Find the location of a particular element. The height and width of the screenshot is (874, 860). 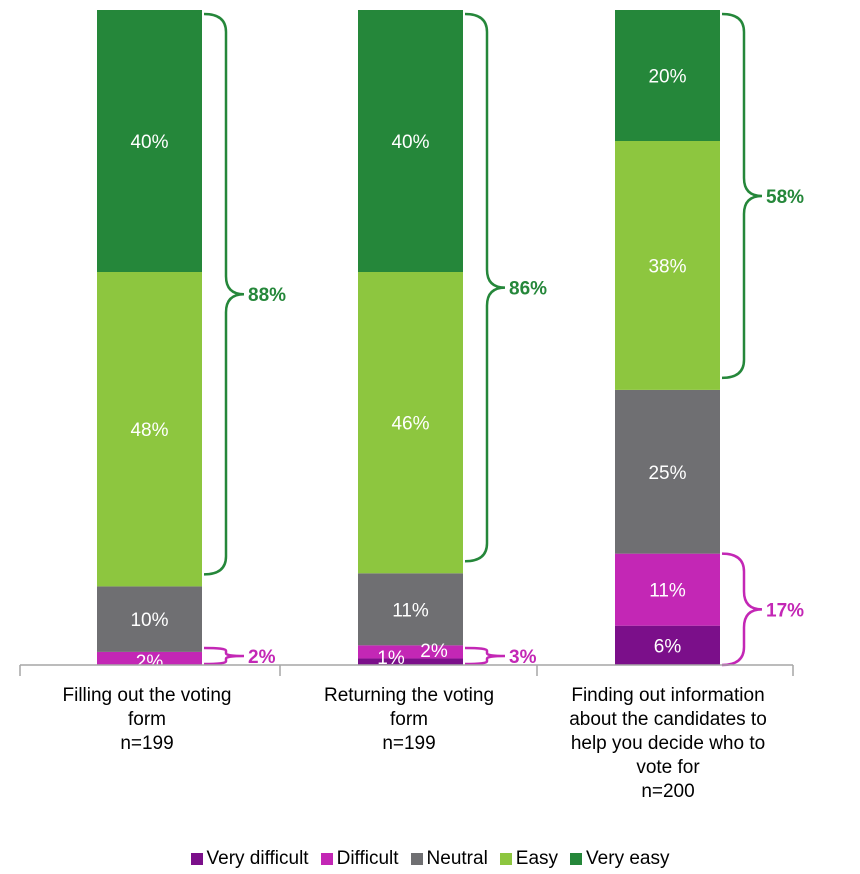

data-label: 6% is located at coordinates (668, 646).